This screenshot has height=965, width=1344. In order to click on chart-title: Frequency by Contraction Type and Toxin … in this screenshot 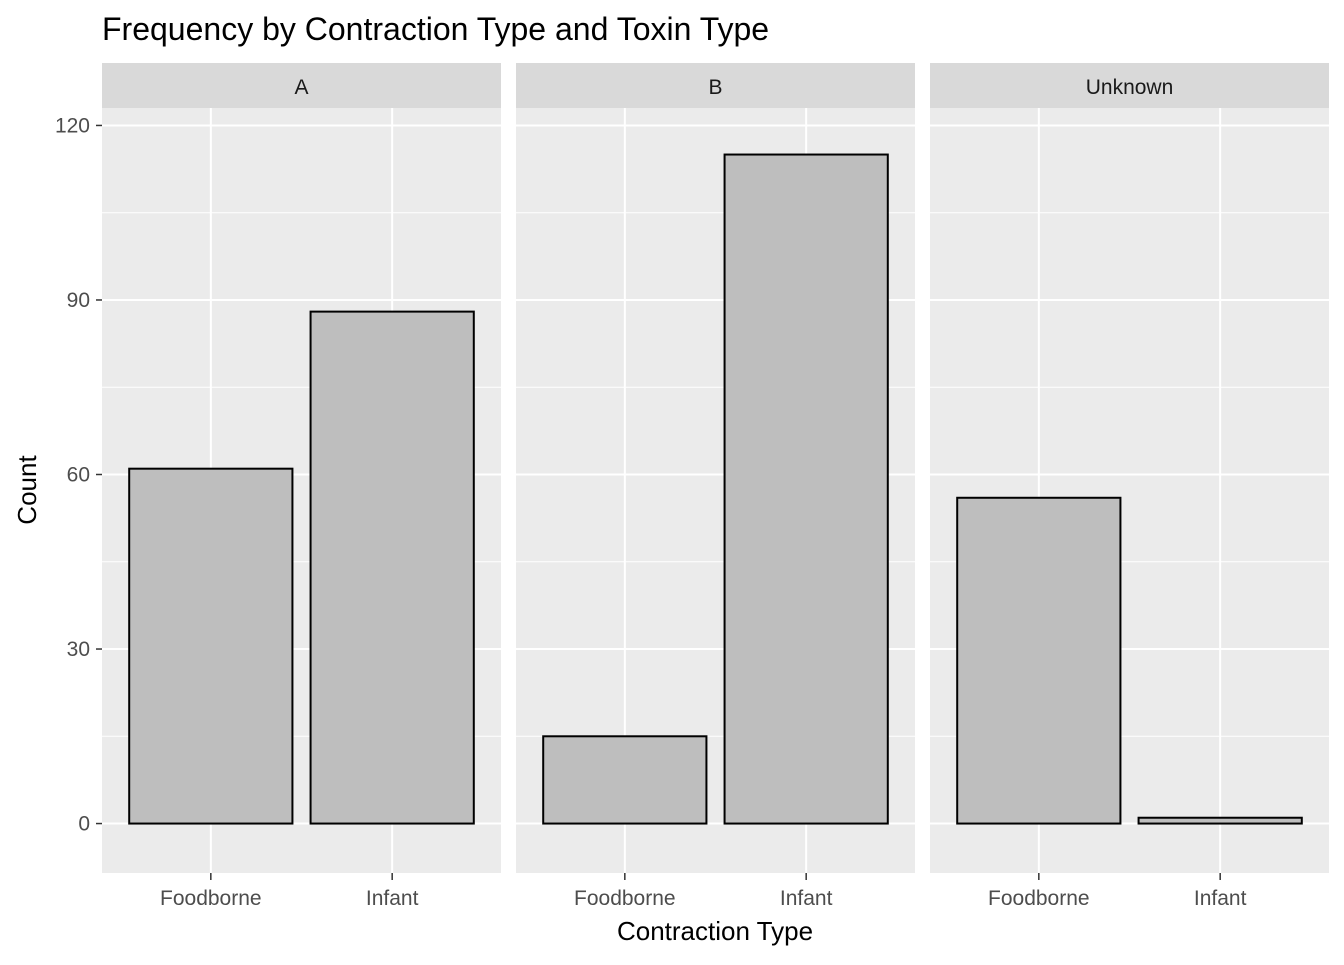, I will do `click(435, 29)`.